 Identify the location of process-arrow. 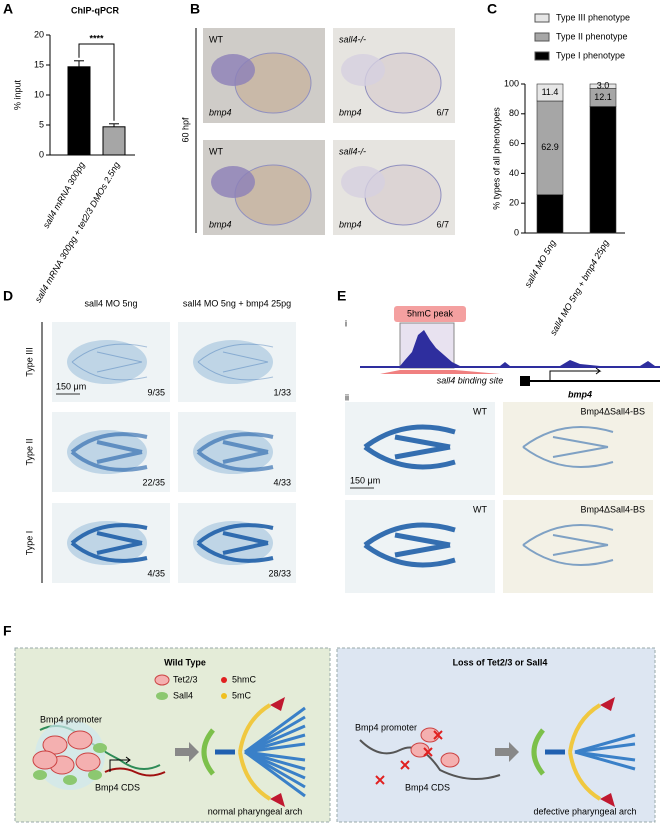
(507, 752).